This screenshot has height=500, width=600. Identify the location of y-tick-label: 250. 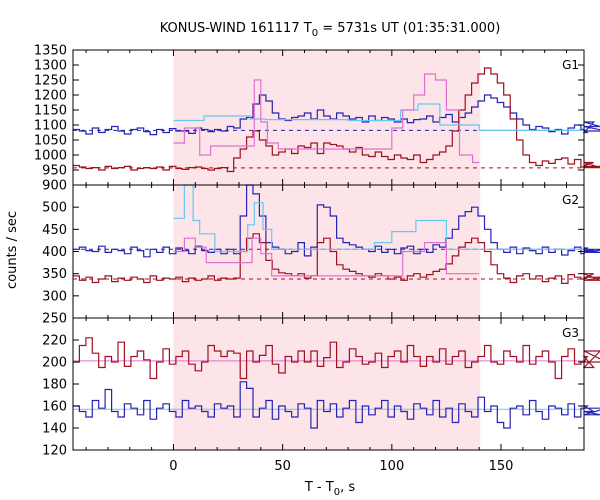
(54, 319).